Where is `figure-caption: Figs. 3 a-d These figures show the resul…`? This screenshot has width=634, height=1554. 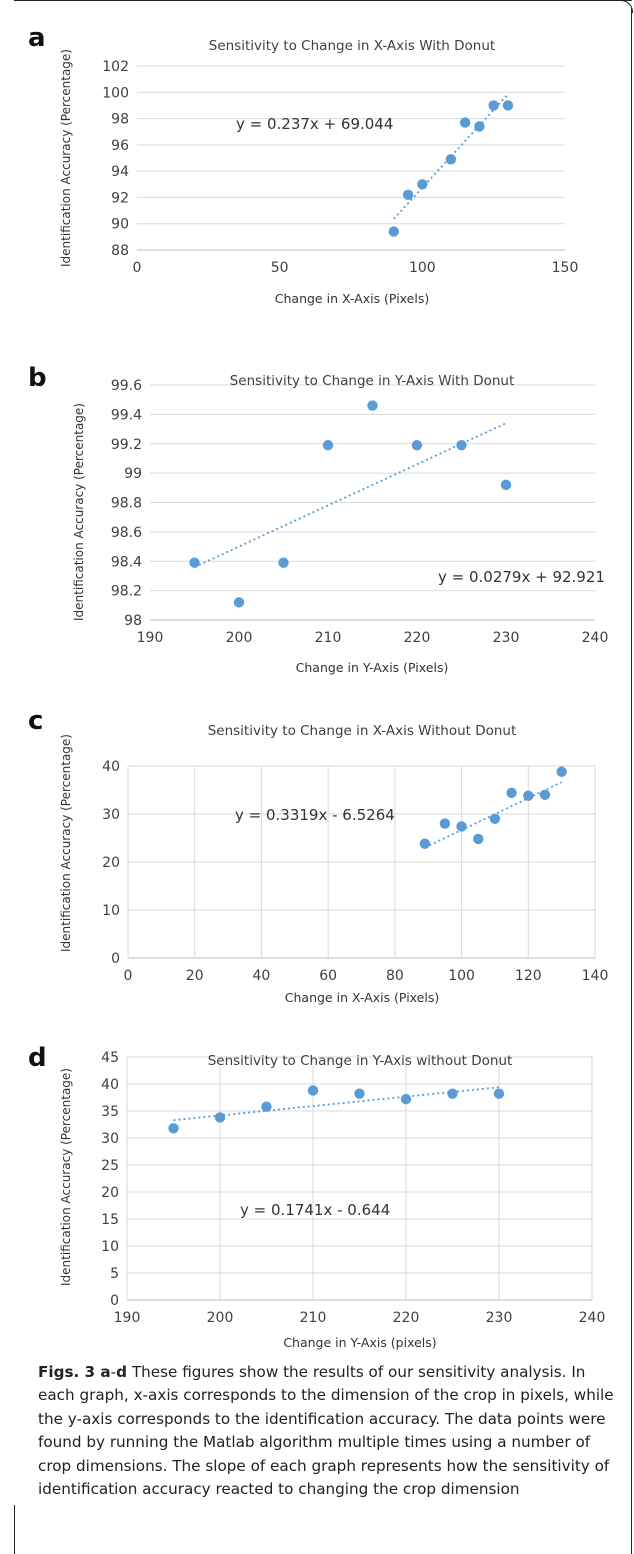
figure-caption: Figs. 3 a-d These figures show the resul… is located at coordinates (328, 1431).